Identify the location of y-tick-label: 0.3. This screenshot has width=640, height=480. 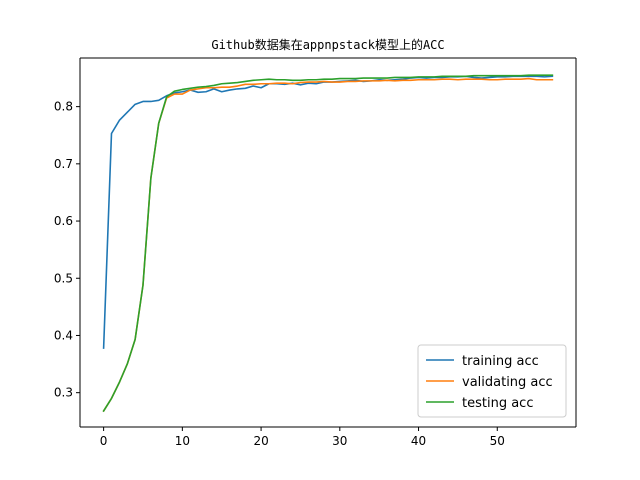
(63, 393).